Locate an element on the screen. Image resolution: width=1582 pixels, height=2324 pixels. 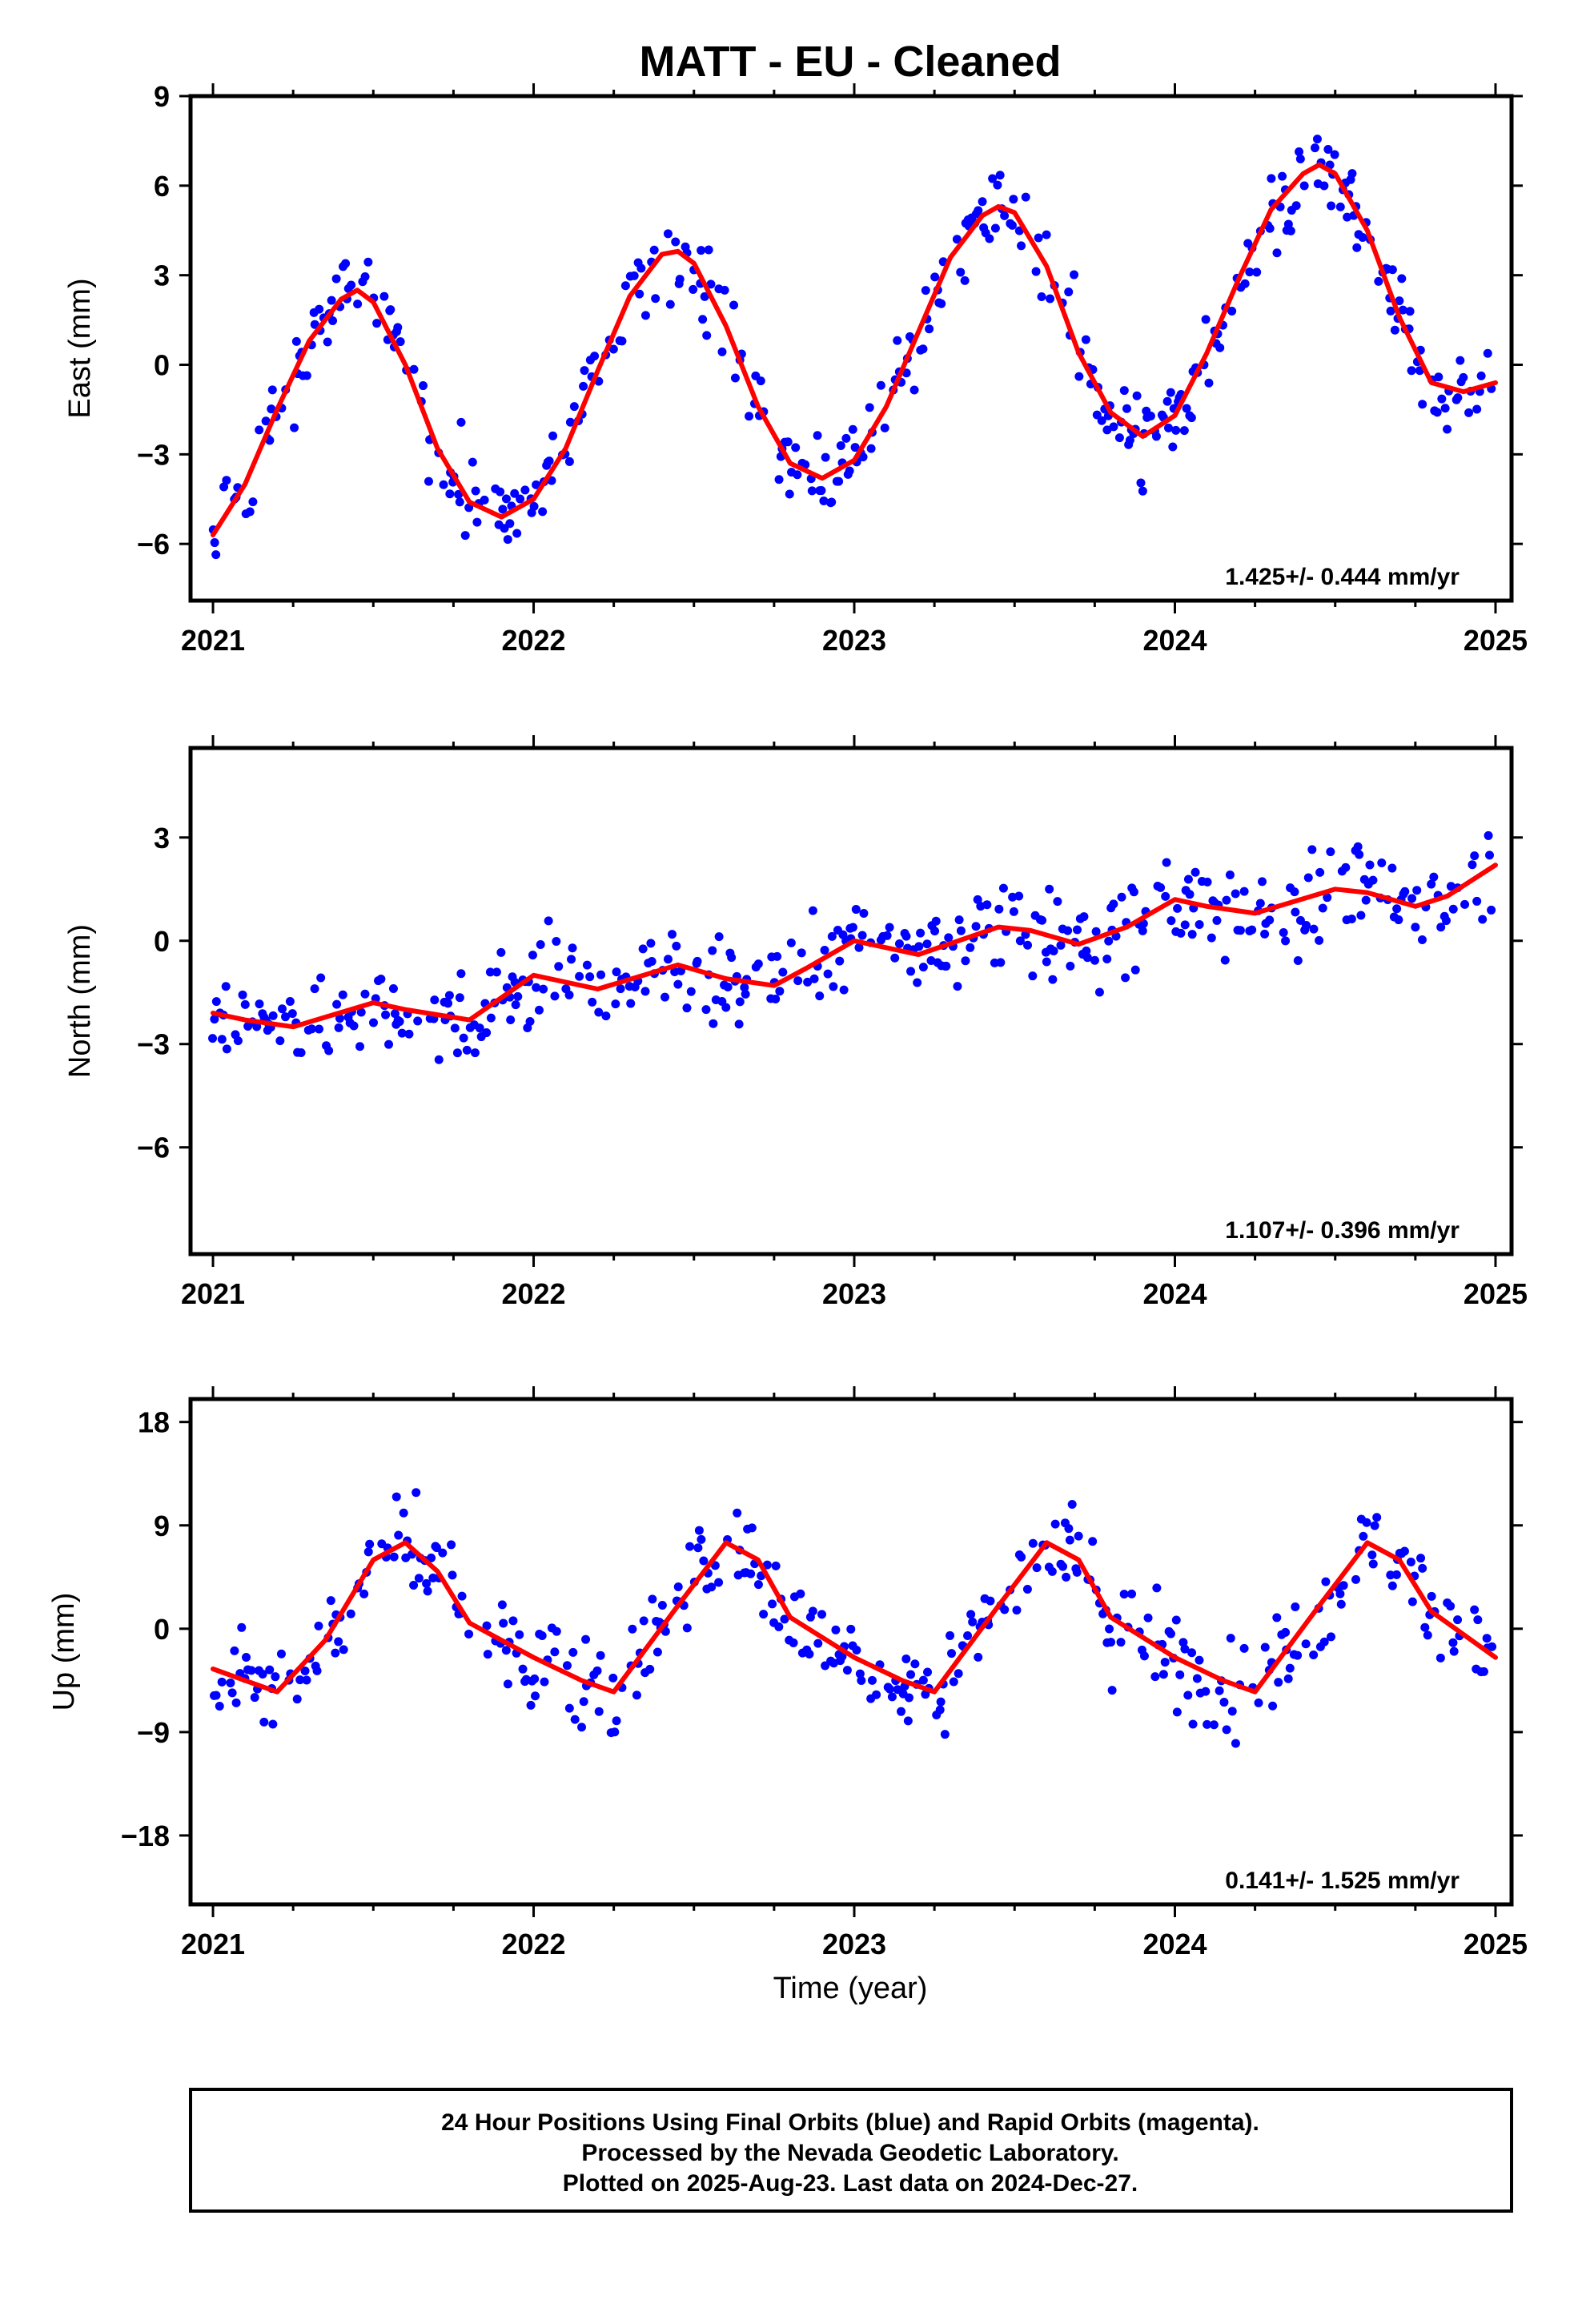
y-tick-label: 9 is located at coordinates (162, 96).